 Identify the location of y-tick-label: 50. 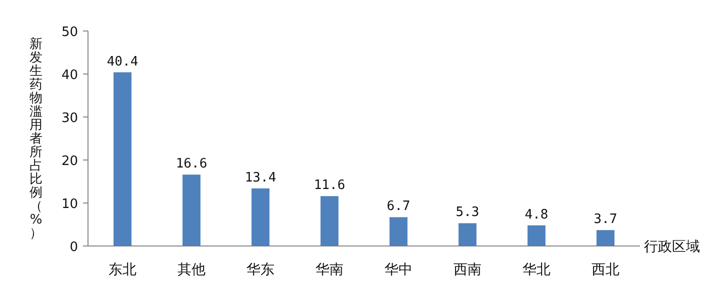
(69, 32).